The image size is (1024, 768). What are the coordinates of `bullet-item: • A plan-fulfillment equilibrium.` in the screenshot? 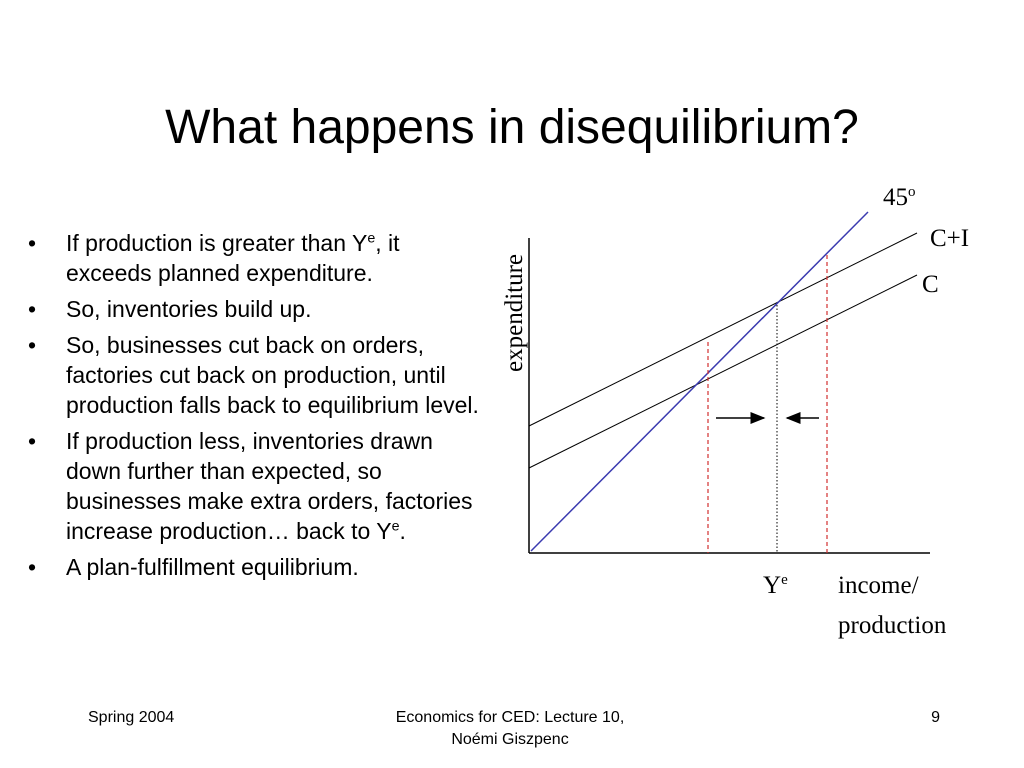 It's located at (254, 567).